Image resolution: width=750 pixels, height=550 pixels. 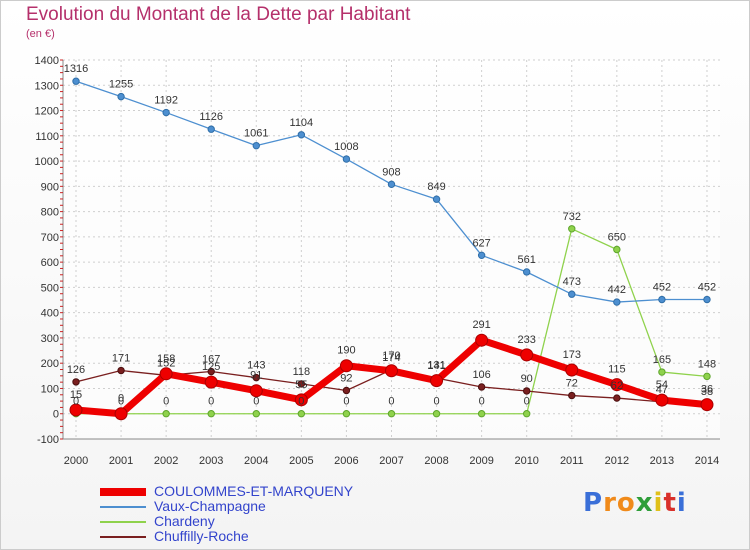 What do you see at coordinates (47, 61) in the screenshot?
I see `y-tick-label: 1400` at bounding box center [47, 61].